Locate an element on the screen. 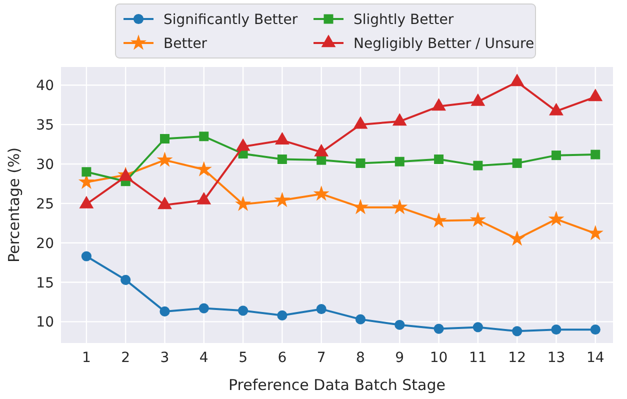  x-tick-label: 10 is located at coordinates (439, 358).